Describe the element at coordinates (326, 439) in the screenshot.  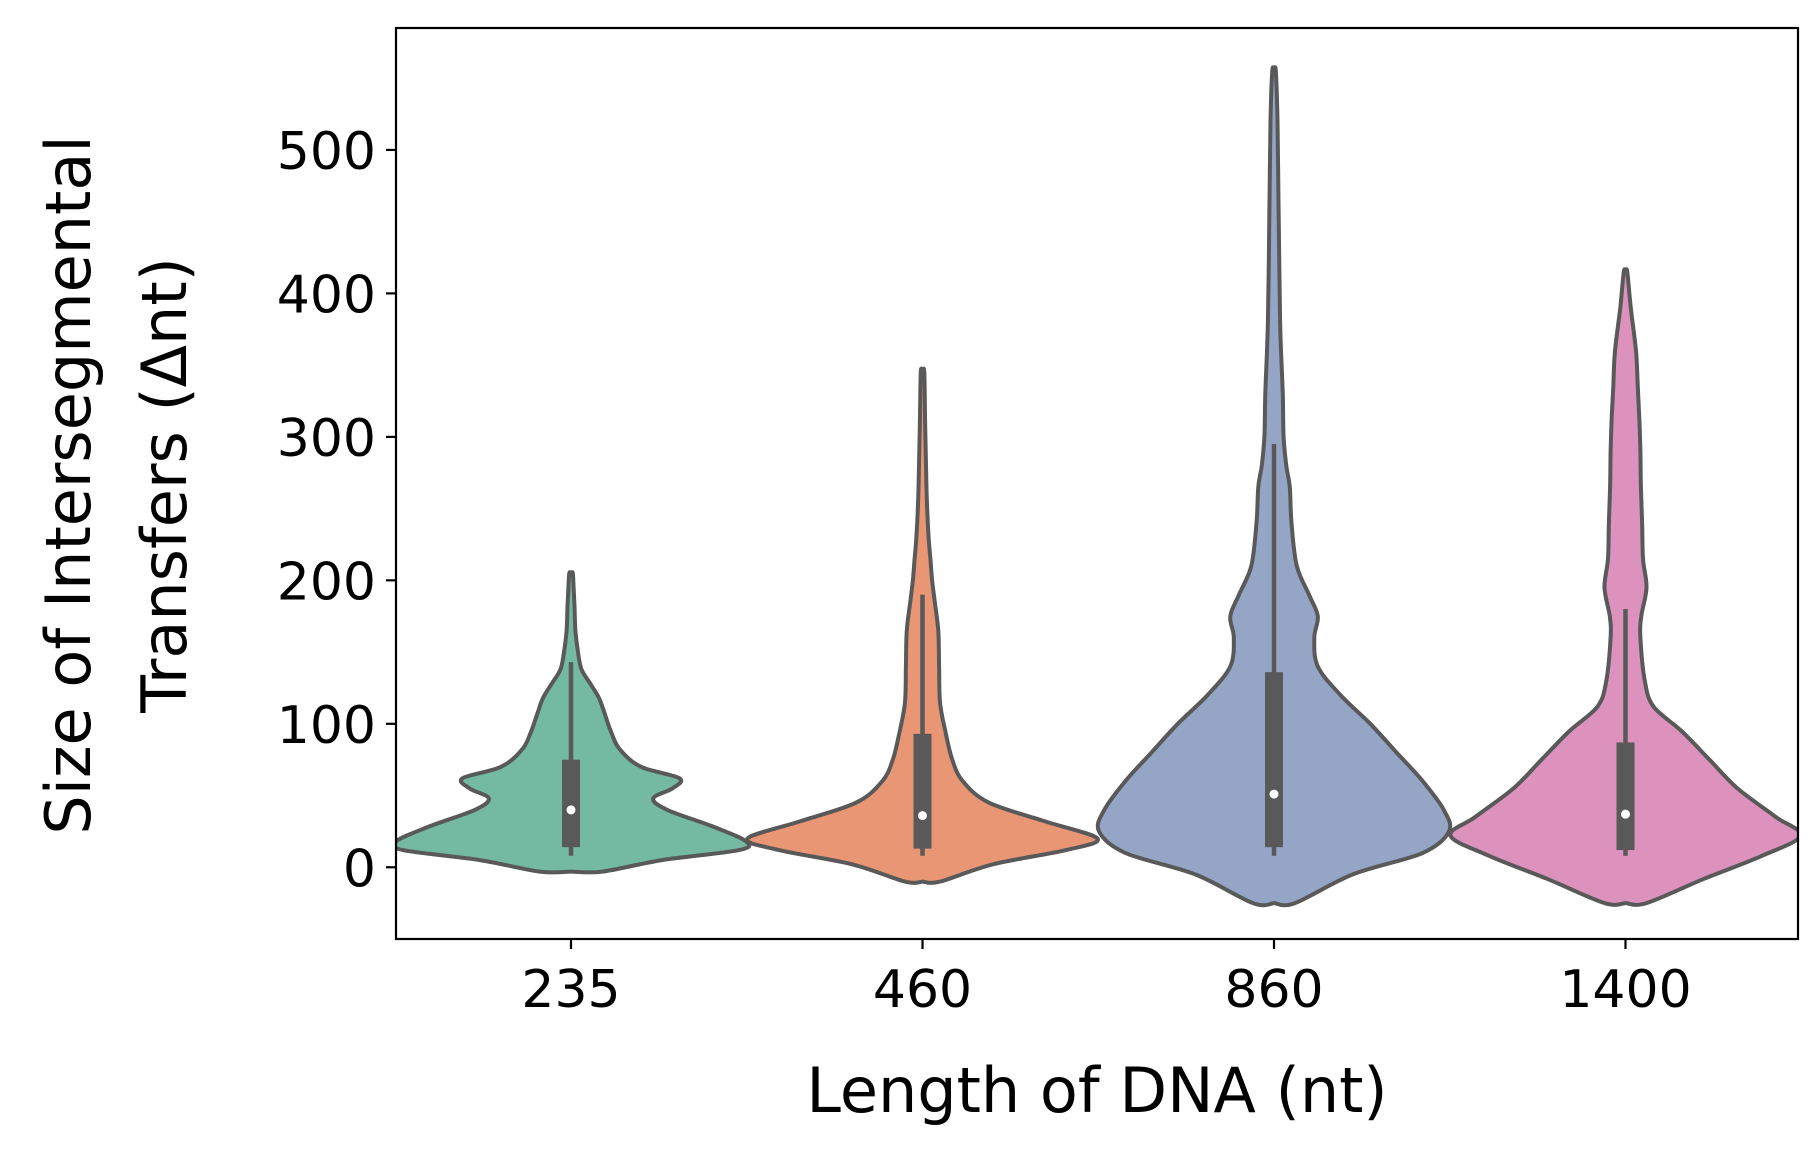
I see `y-tick-label: 300` at that location.